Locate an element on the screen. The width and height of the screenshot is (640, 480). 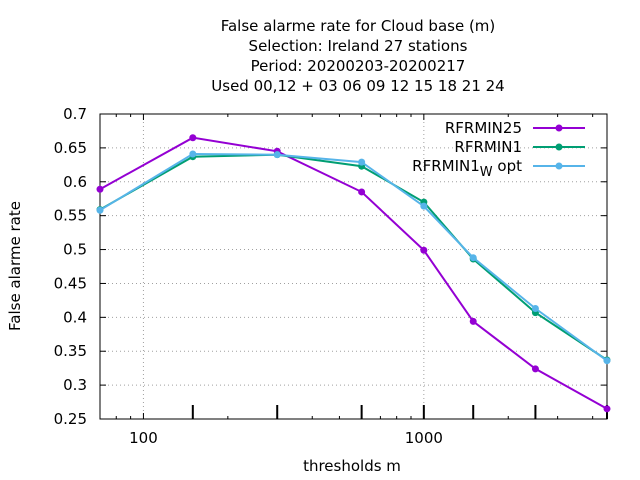
x-tick-label: 100 is located at coordinates (143, 438).